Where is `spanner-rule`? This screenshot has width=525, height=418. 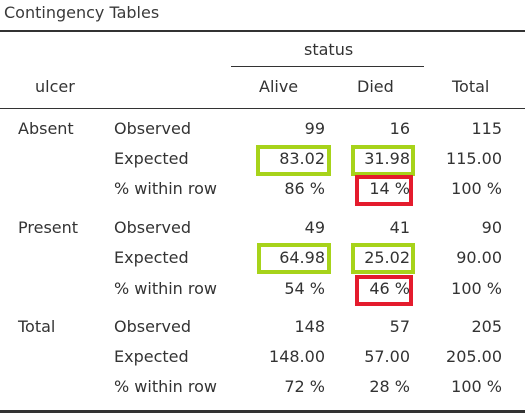
spanner-rule is located at coordinates (327, 66).